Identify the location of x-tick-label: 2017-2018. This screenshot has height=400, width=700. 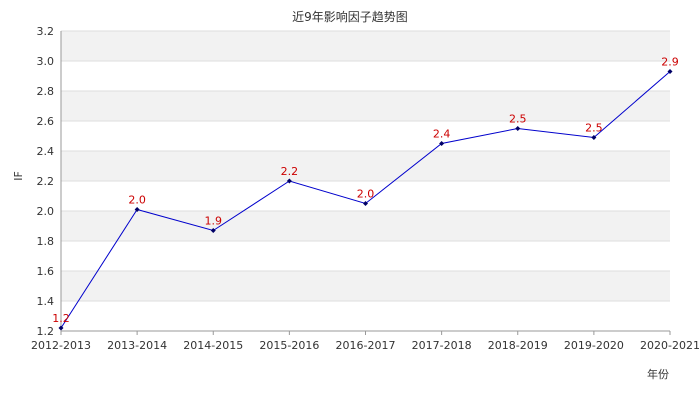
(442, 345).